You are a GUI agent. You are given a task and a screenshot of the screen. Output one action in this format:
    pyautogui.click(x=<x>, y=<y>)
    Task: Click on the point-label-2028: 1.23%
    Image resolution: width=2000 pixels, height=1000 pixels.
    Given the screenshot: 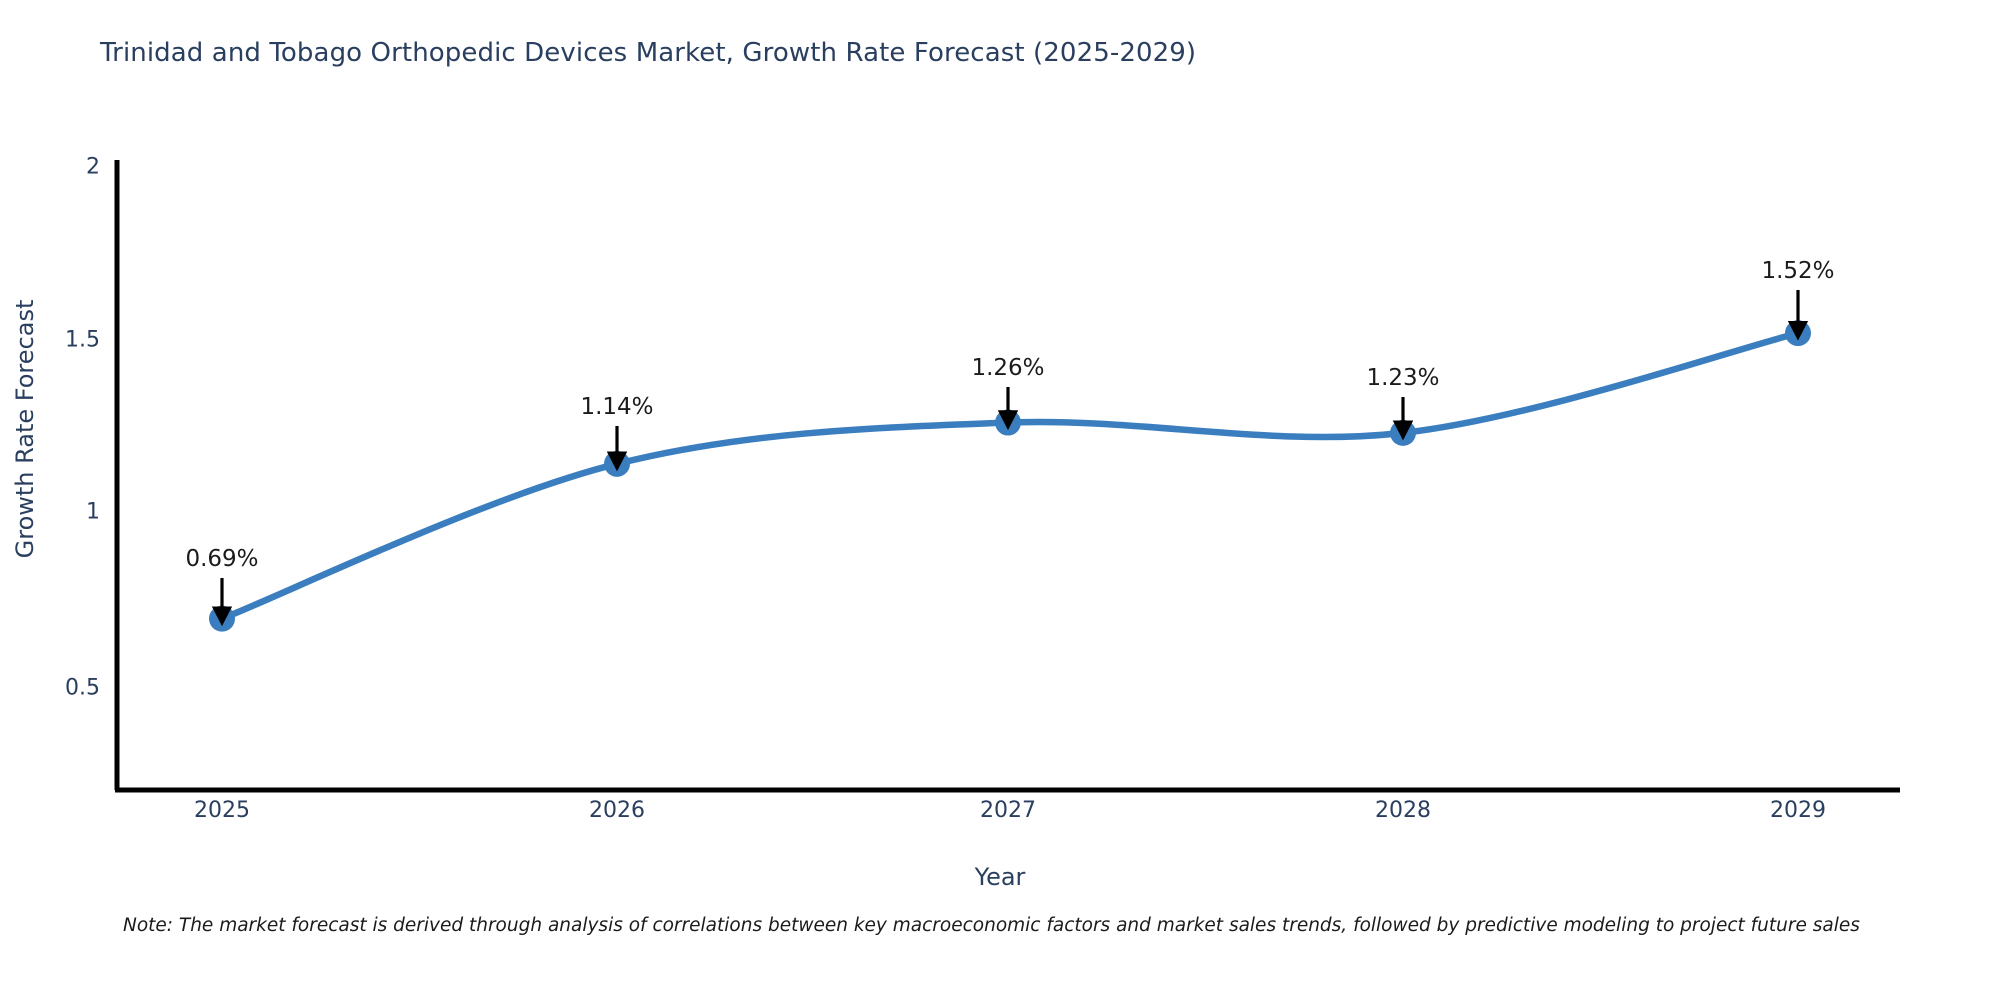 What is the action you would take?
    pyautogui.click(x=1403, y=378)
    